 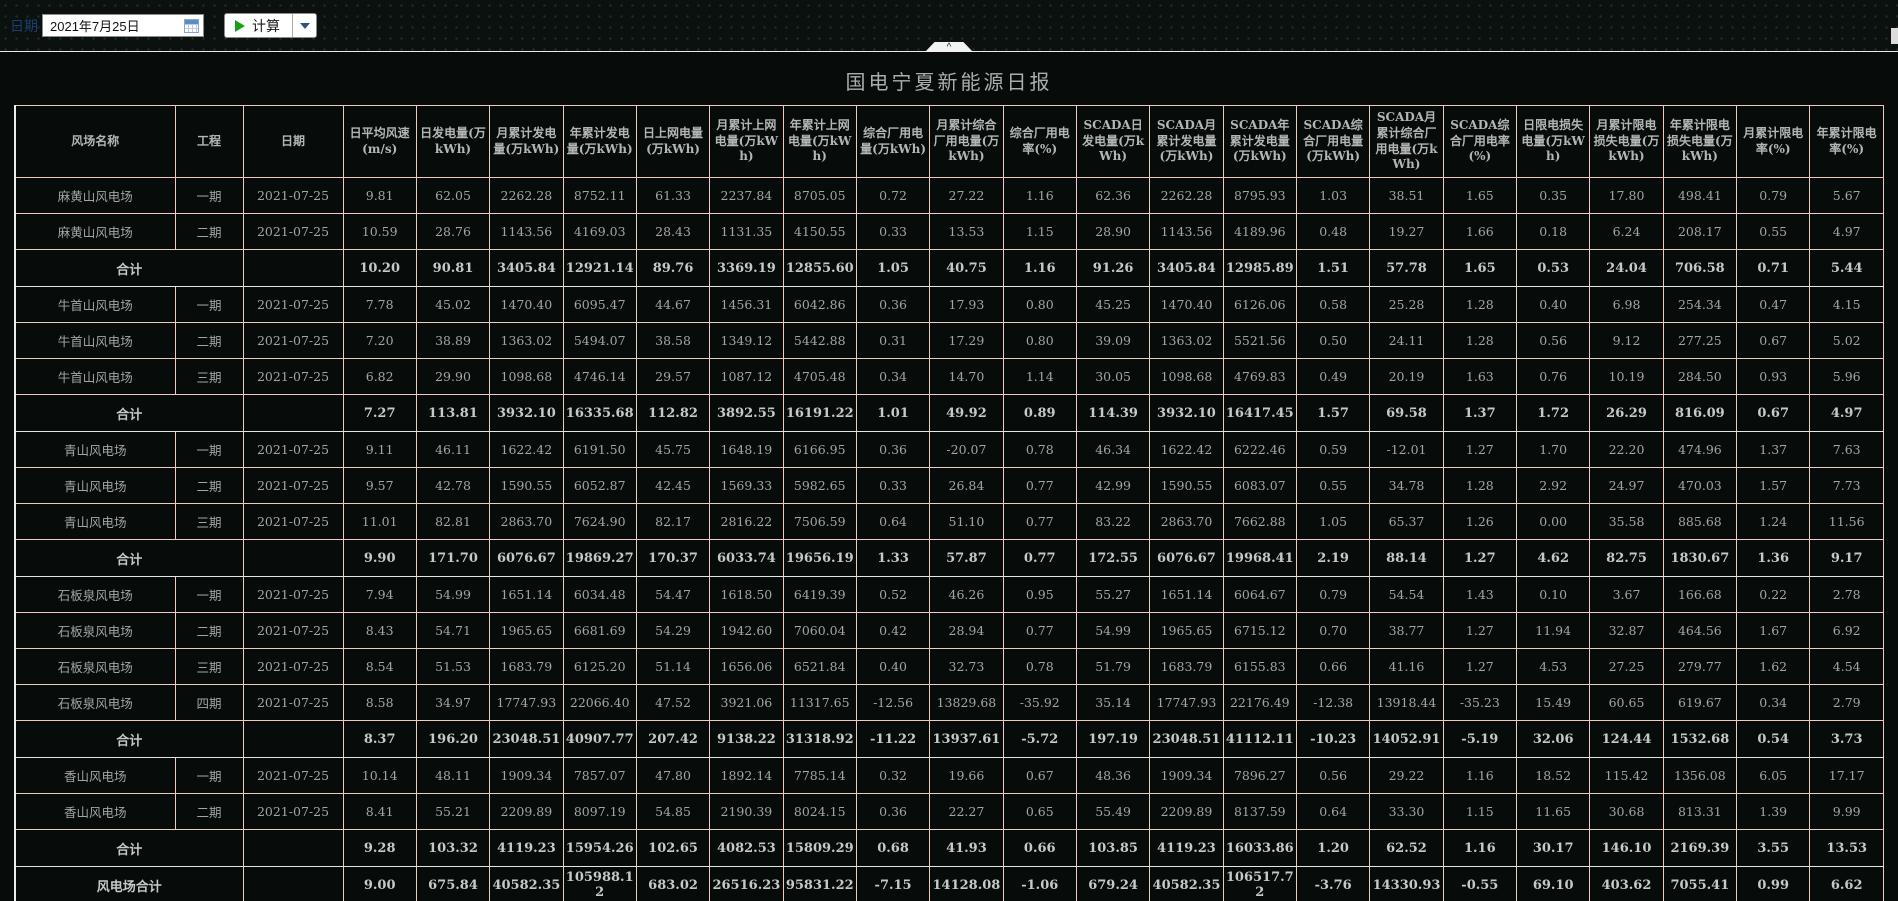 I want to click on column-header-6: 月累计发电量(万kWh), so click(x=526, y=141).